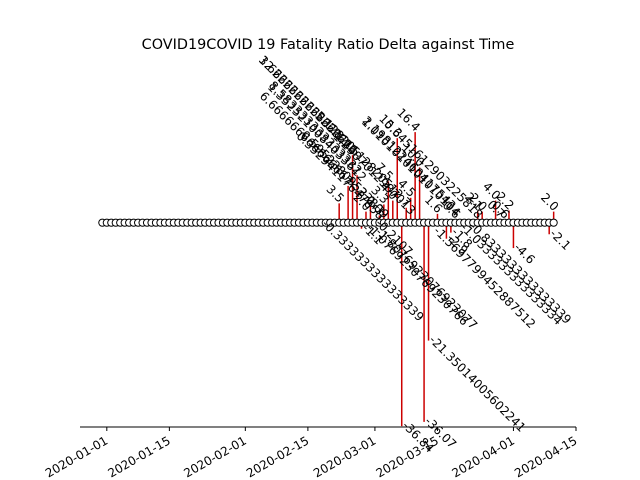  I want to click on data-label: -2.1, so click(560, 239).